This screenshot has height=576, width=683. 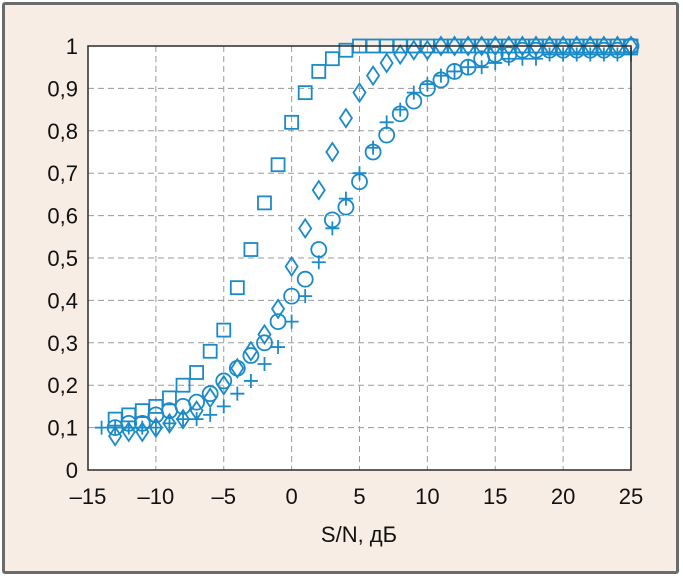 What do you see at coordinates (72, 470) in the screenshot?
I see `y-tick-label: 0` at bounding box center [72, 470].